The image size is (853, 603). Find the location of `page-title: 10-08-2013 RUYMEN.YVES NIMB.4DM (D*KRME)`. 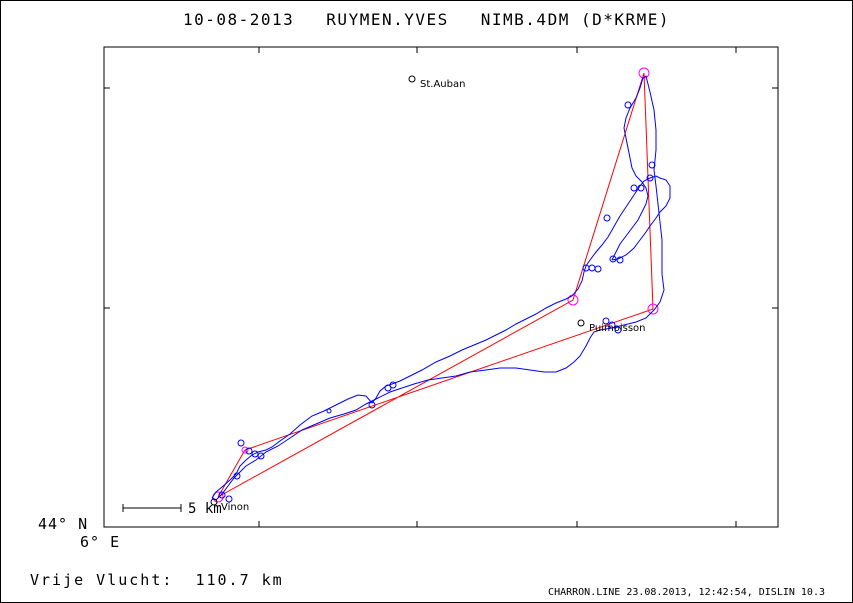

page-title: 10-08-2013 RUYMEN.YVES NIMB.4DM (D*KRME) is located at coordinates (426, 19).